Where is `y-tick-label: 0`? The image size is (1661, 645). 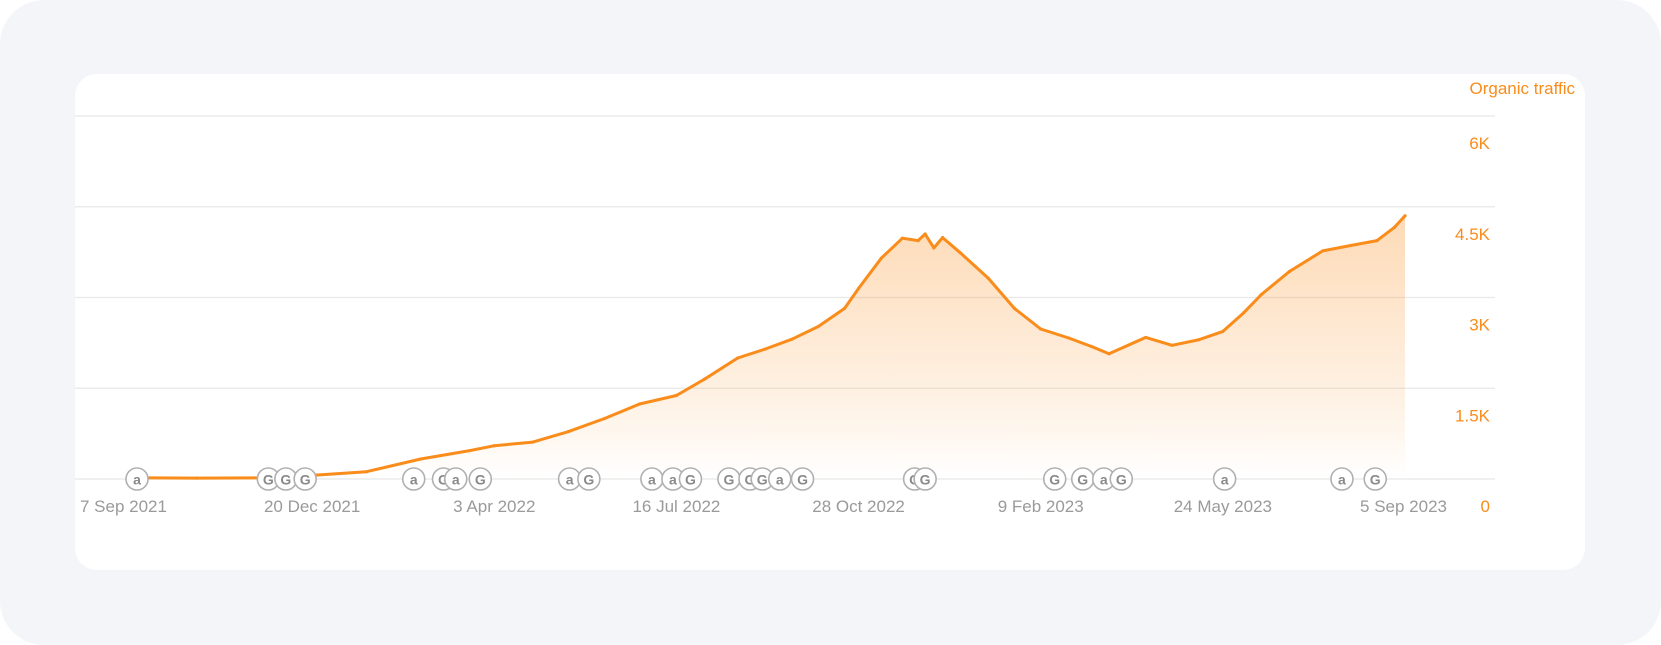 y-tick-label: 0 is located at coordinates (1485, 506).